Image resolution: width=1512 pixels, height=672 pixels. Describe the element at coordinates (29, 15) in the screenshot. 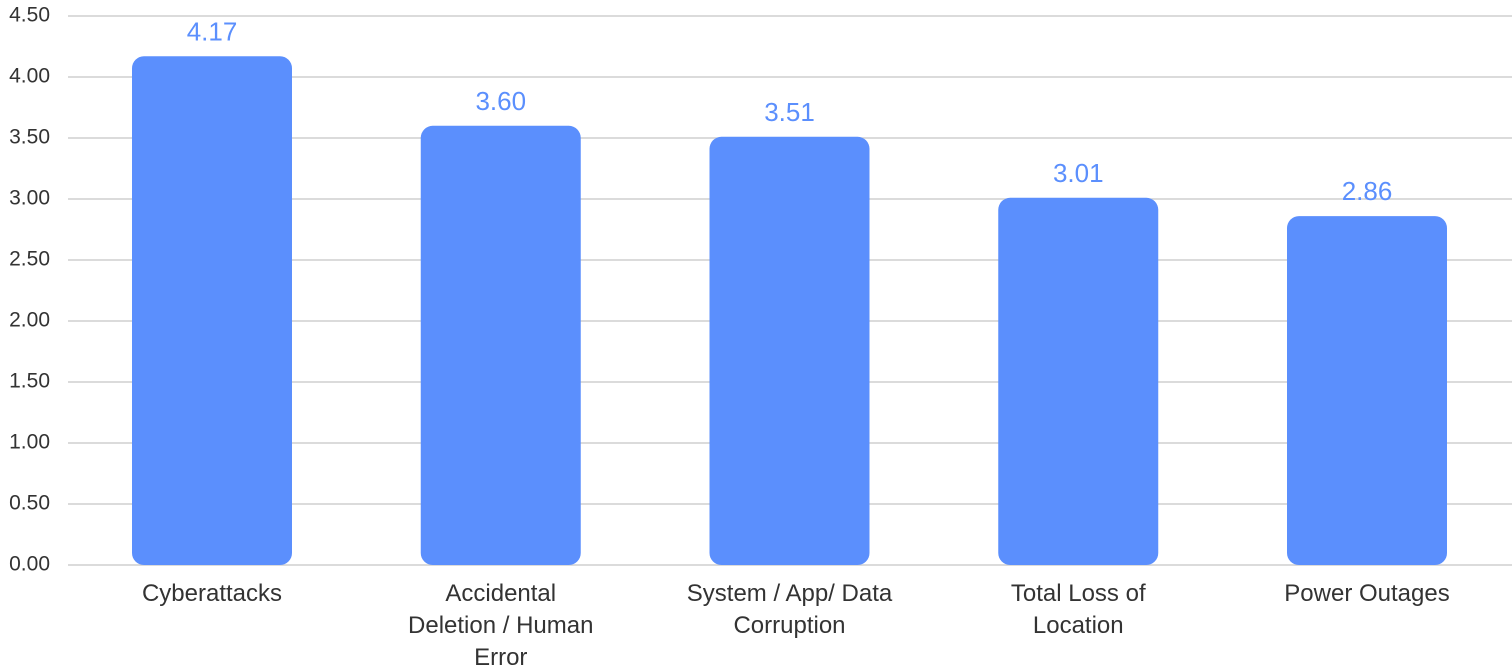

I see `y-tick-label: 4.50` at that location.